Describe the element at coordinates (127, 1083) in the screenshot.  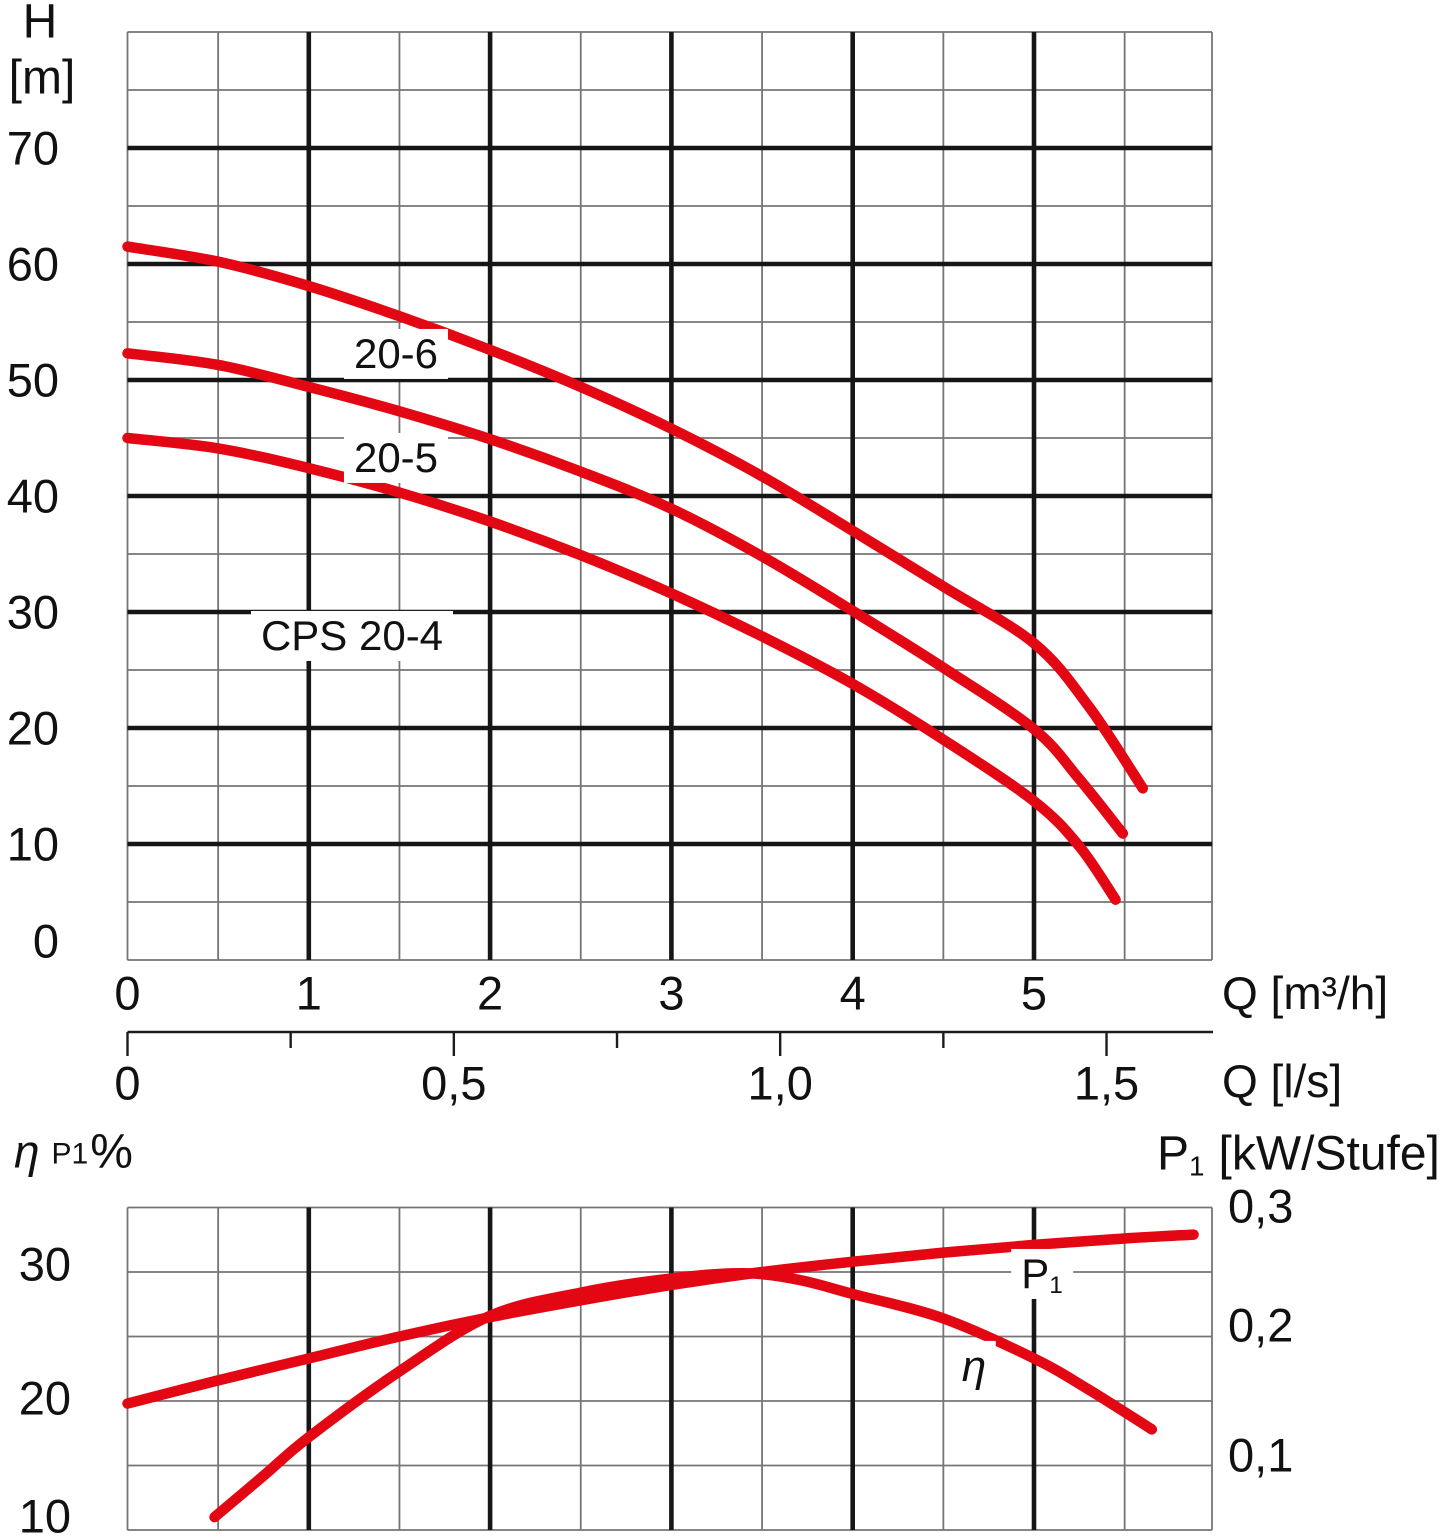
I see `ls-axis-tick-0: 0` at that location.